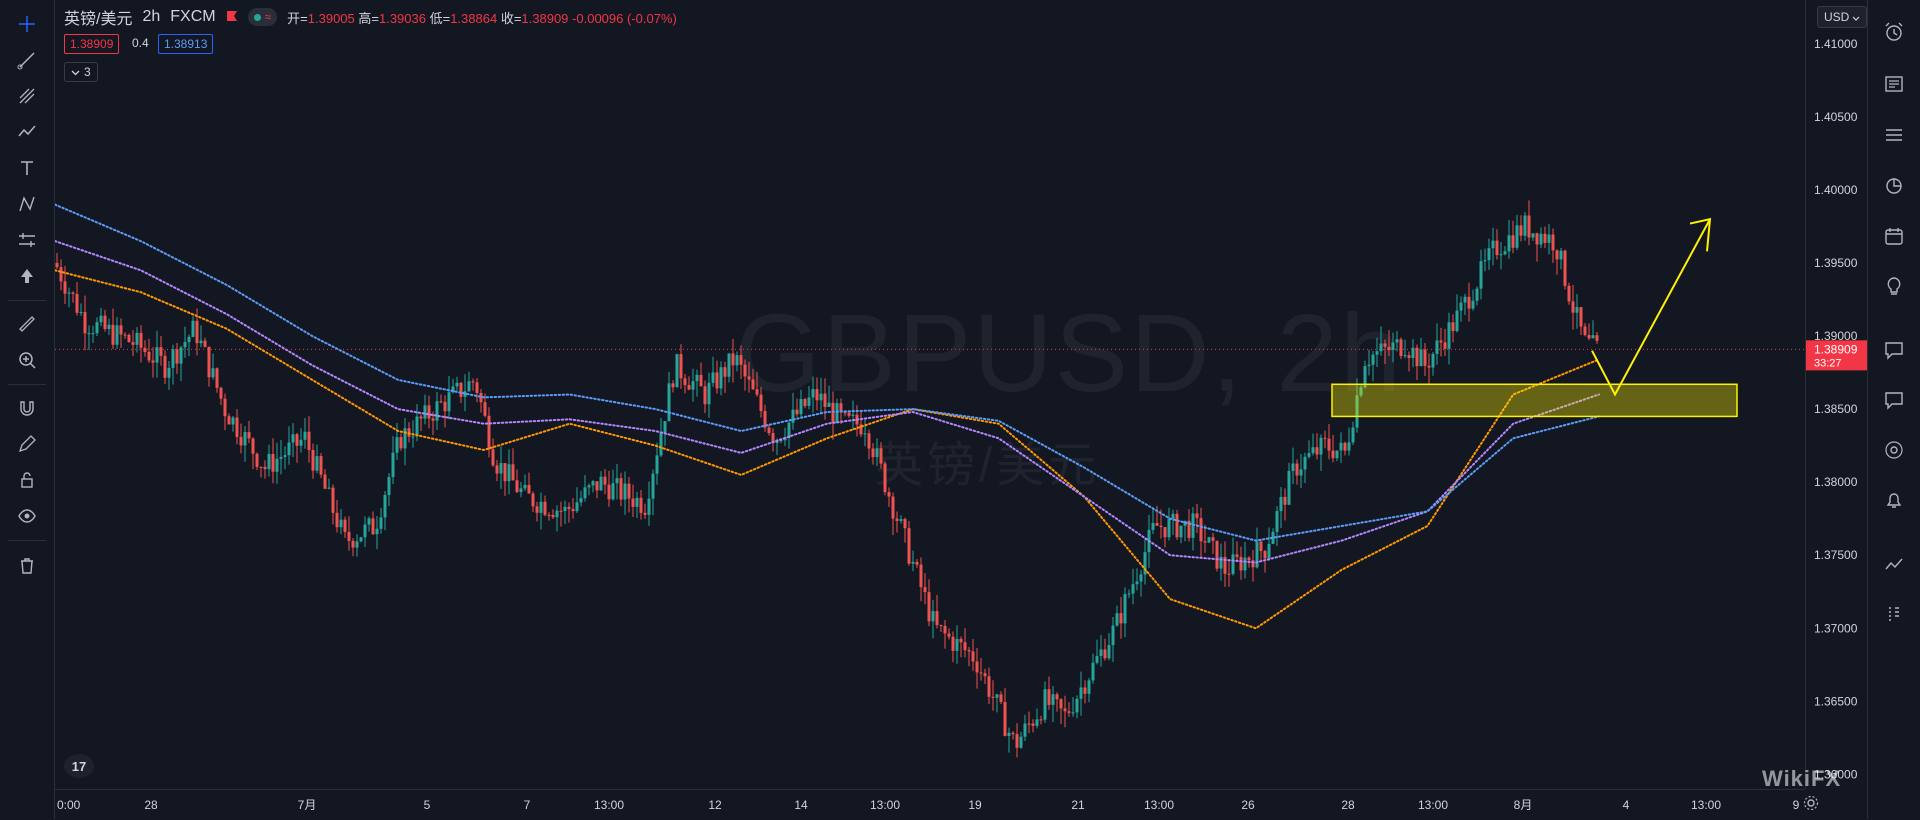  What do you see at coordinates (527, 805) in the screenshot?
I see `time-tick-label: 7` at bounding box center [527, 805].